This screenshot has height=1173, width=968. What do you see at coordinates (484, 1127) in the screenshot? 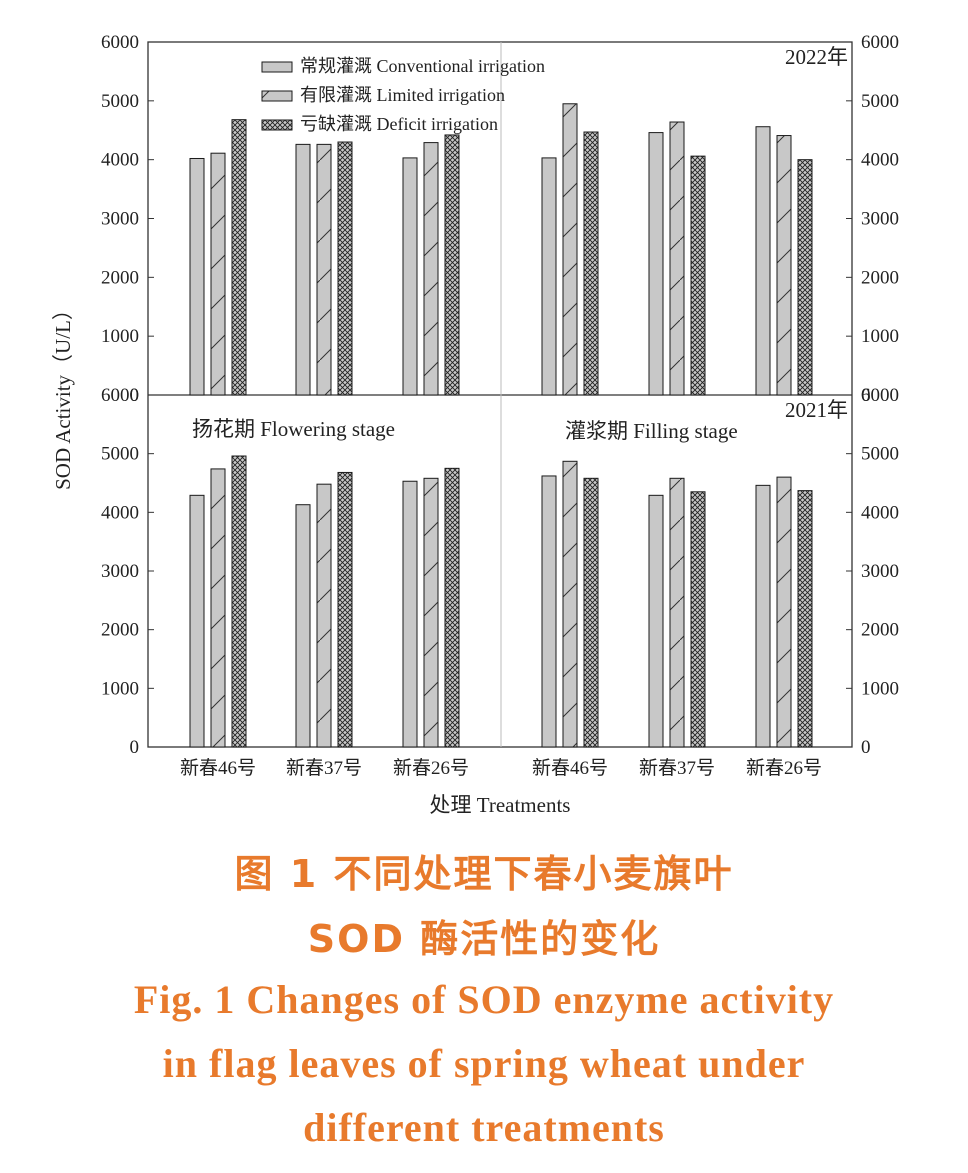
I see `caption-en-line3: different treatments` at bounding box center [484, 1127].